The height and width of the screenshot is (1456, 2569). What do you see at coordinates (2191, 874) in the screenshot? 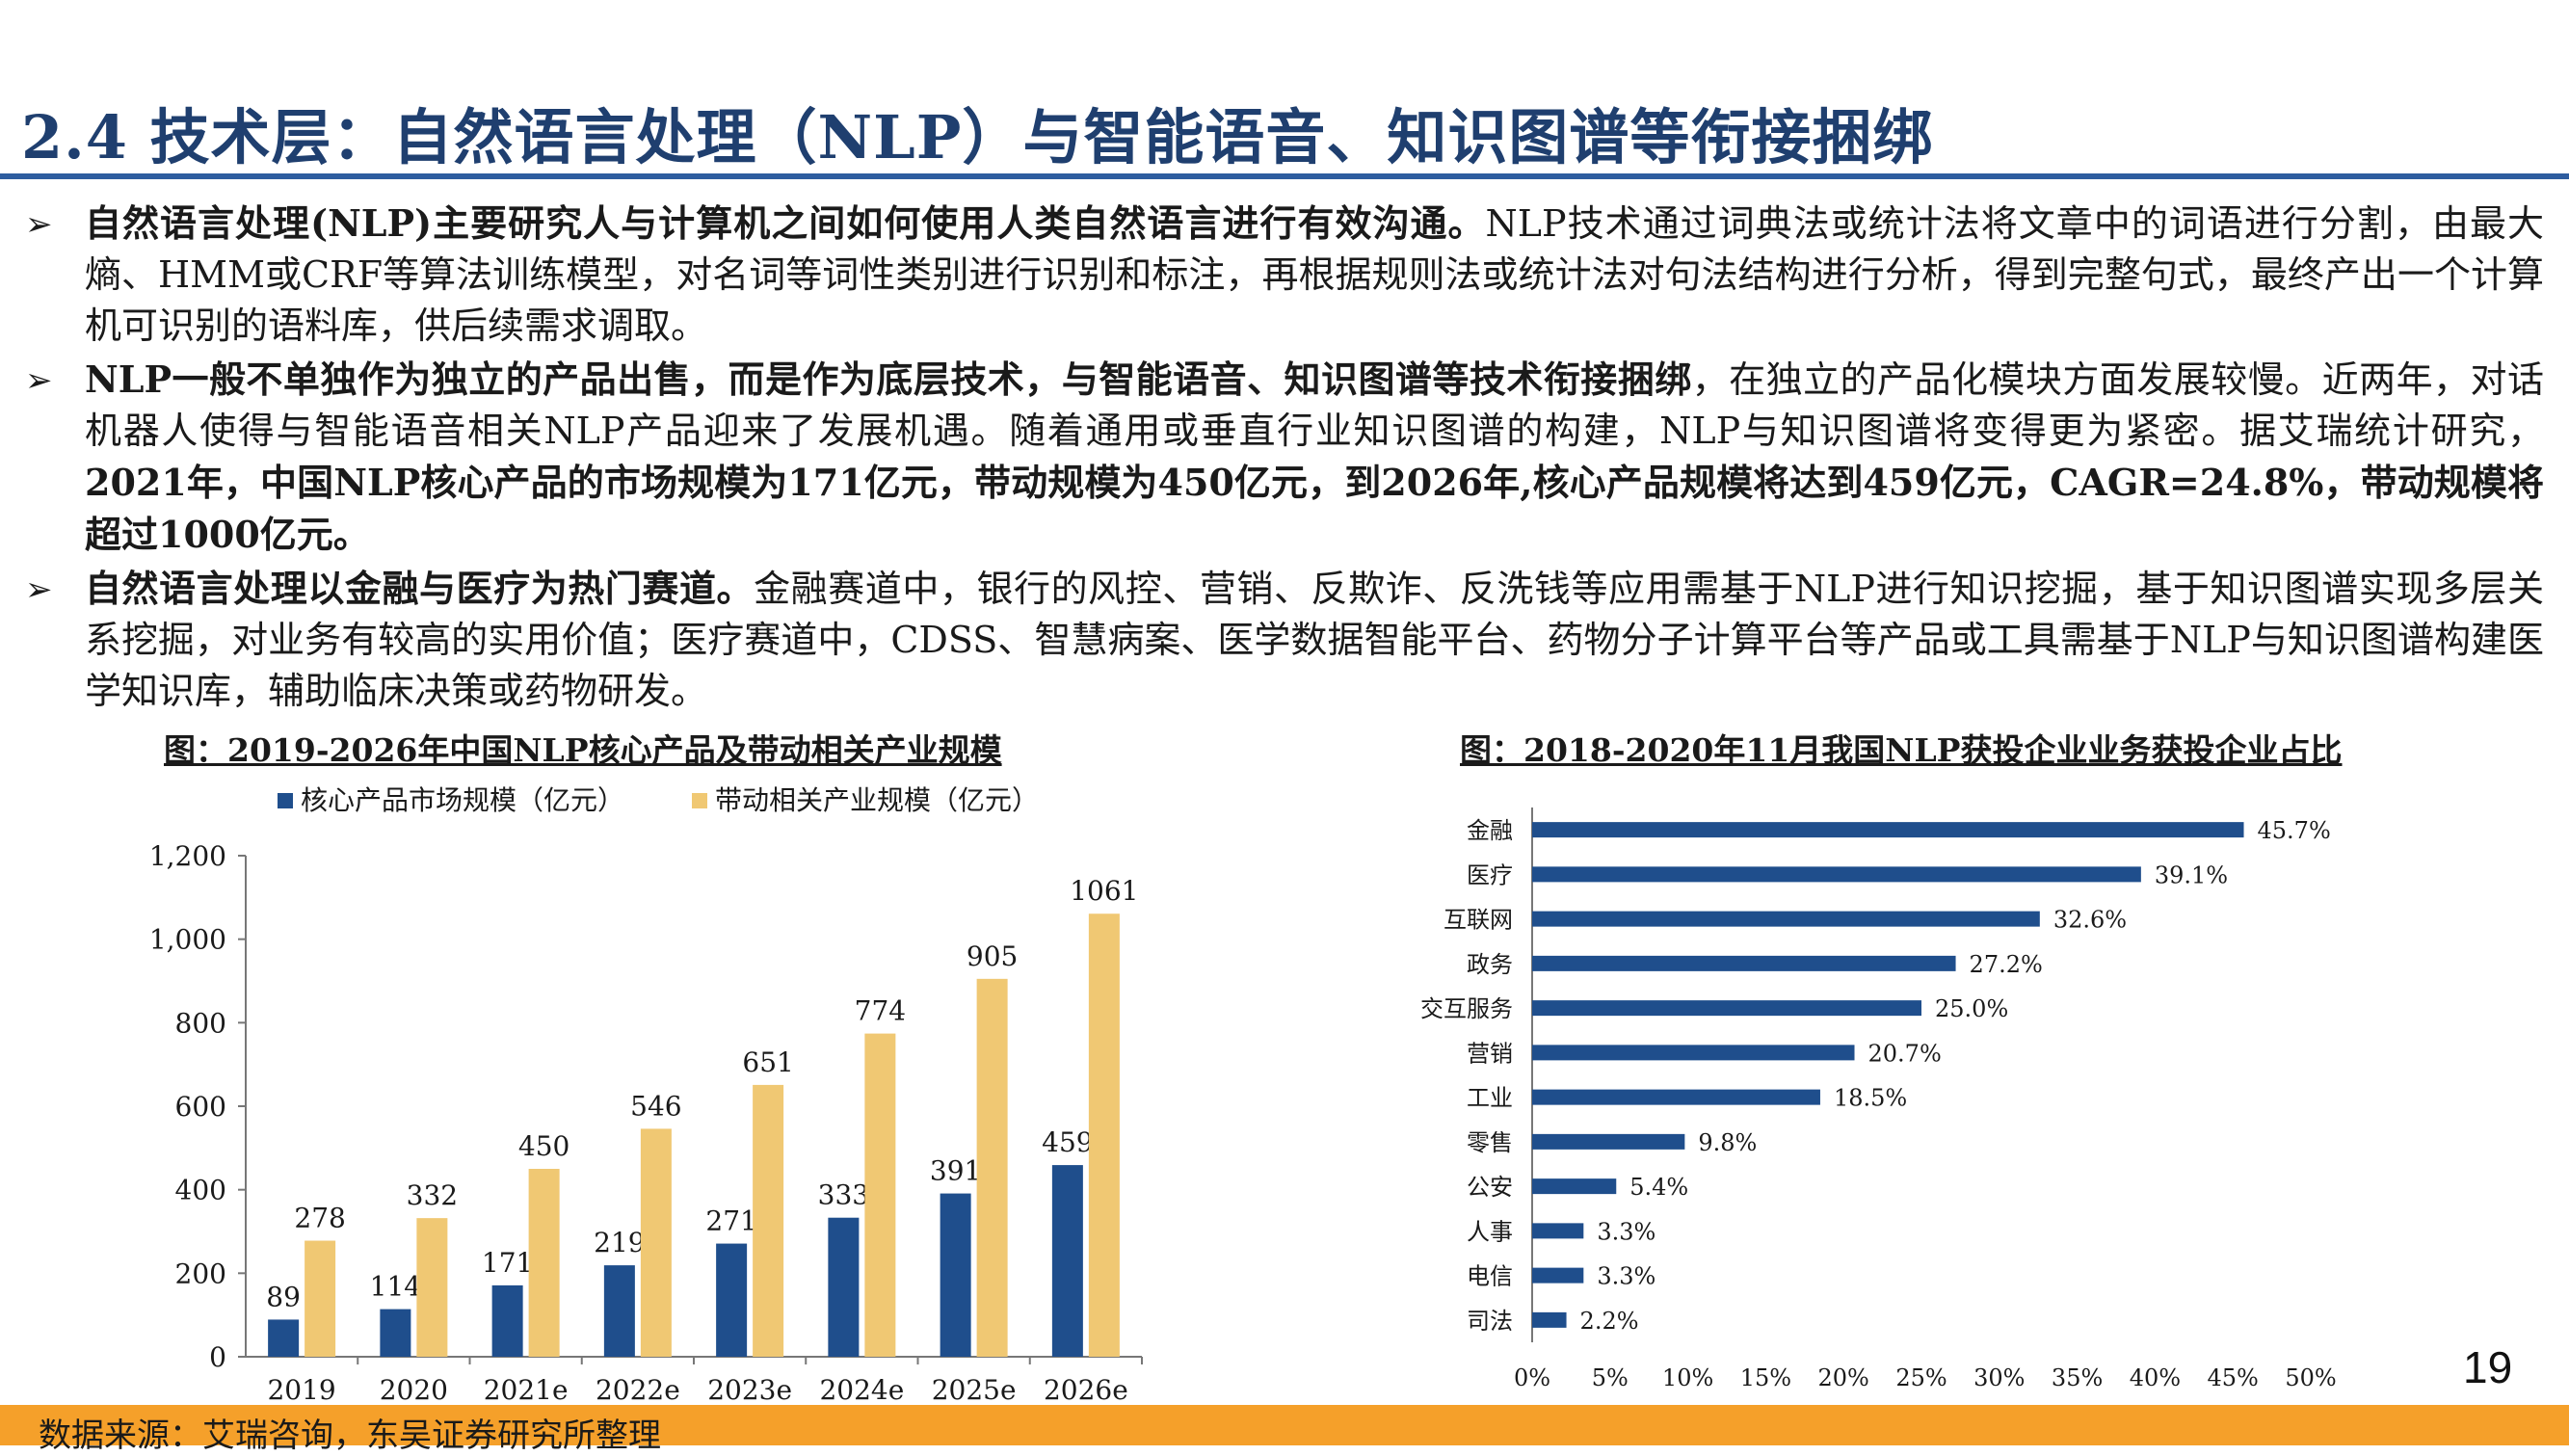
I see `hbar-value-label: 39.1%` at bounding box center [2191, 874].